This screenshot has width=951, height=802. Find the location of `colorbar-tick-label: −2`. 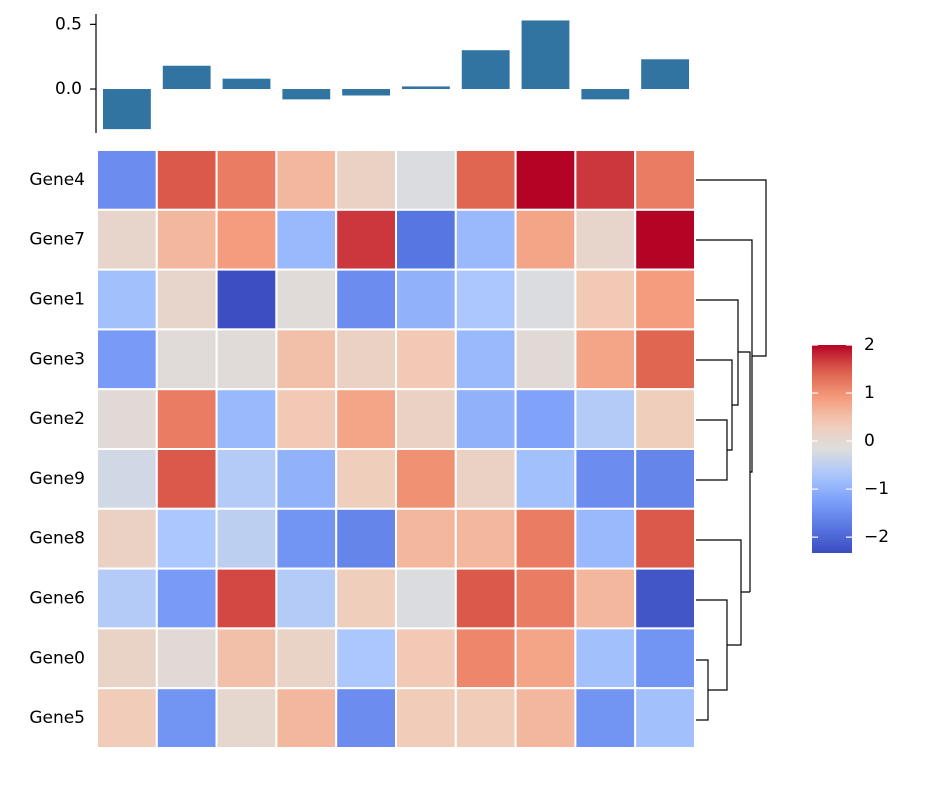

colorbar-tick-label: −2 is located at coordinates (876, 537).